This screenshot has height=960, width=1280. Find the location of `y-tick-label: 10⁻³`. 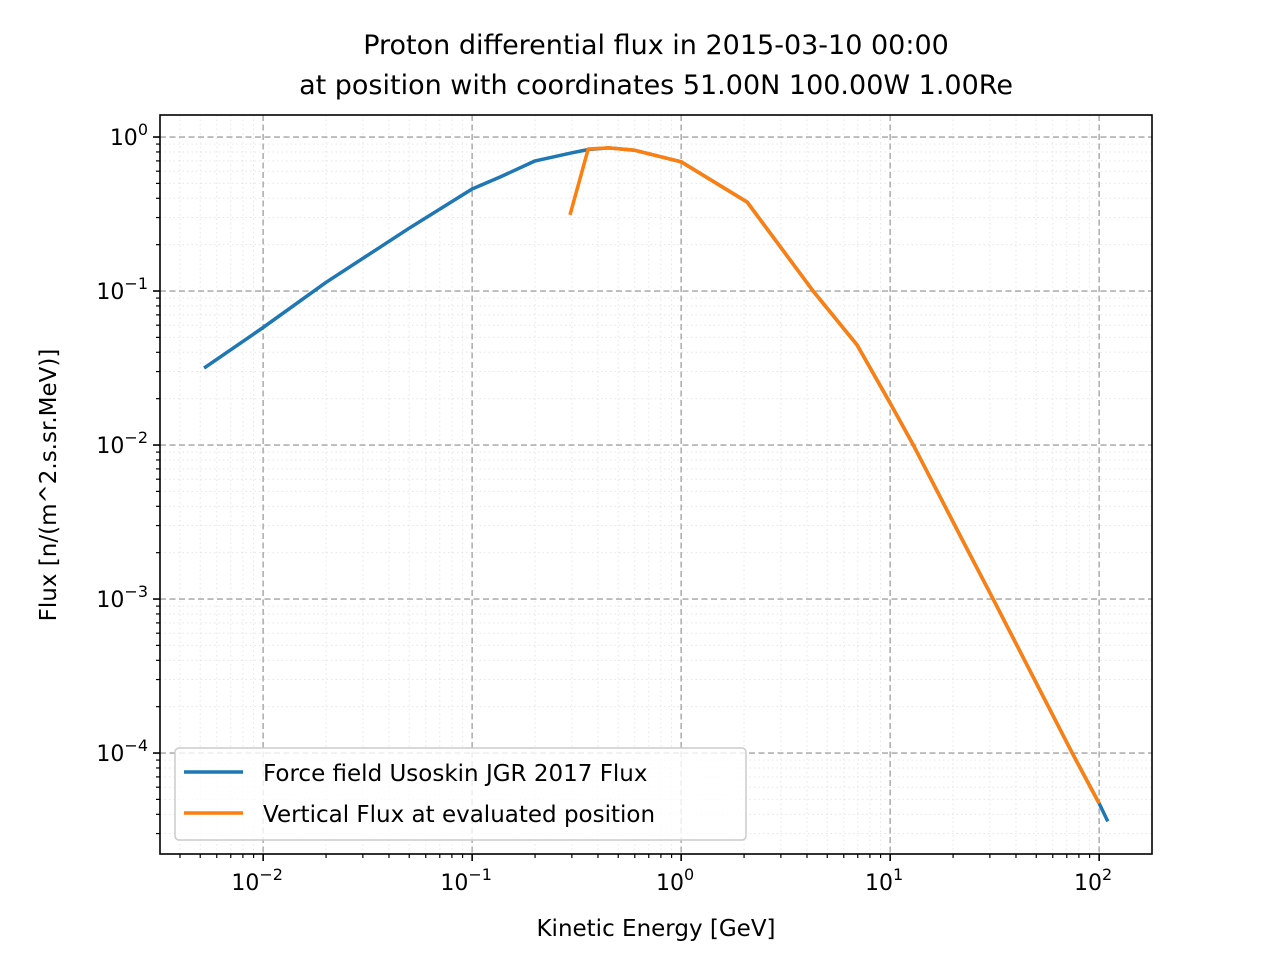

y-tick-label: 10⁻³ is located at coordinates (122, 597).